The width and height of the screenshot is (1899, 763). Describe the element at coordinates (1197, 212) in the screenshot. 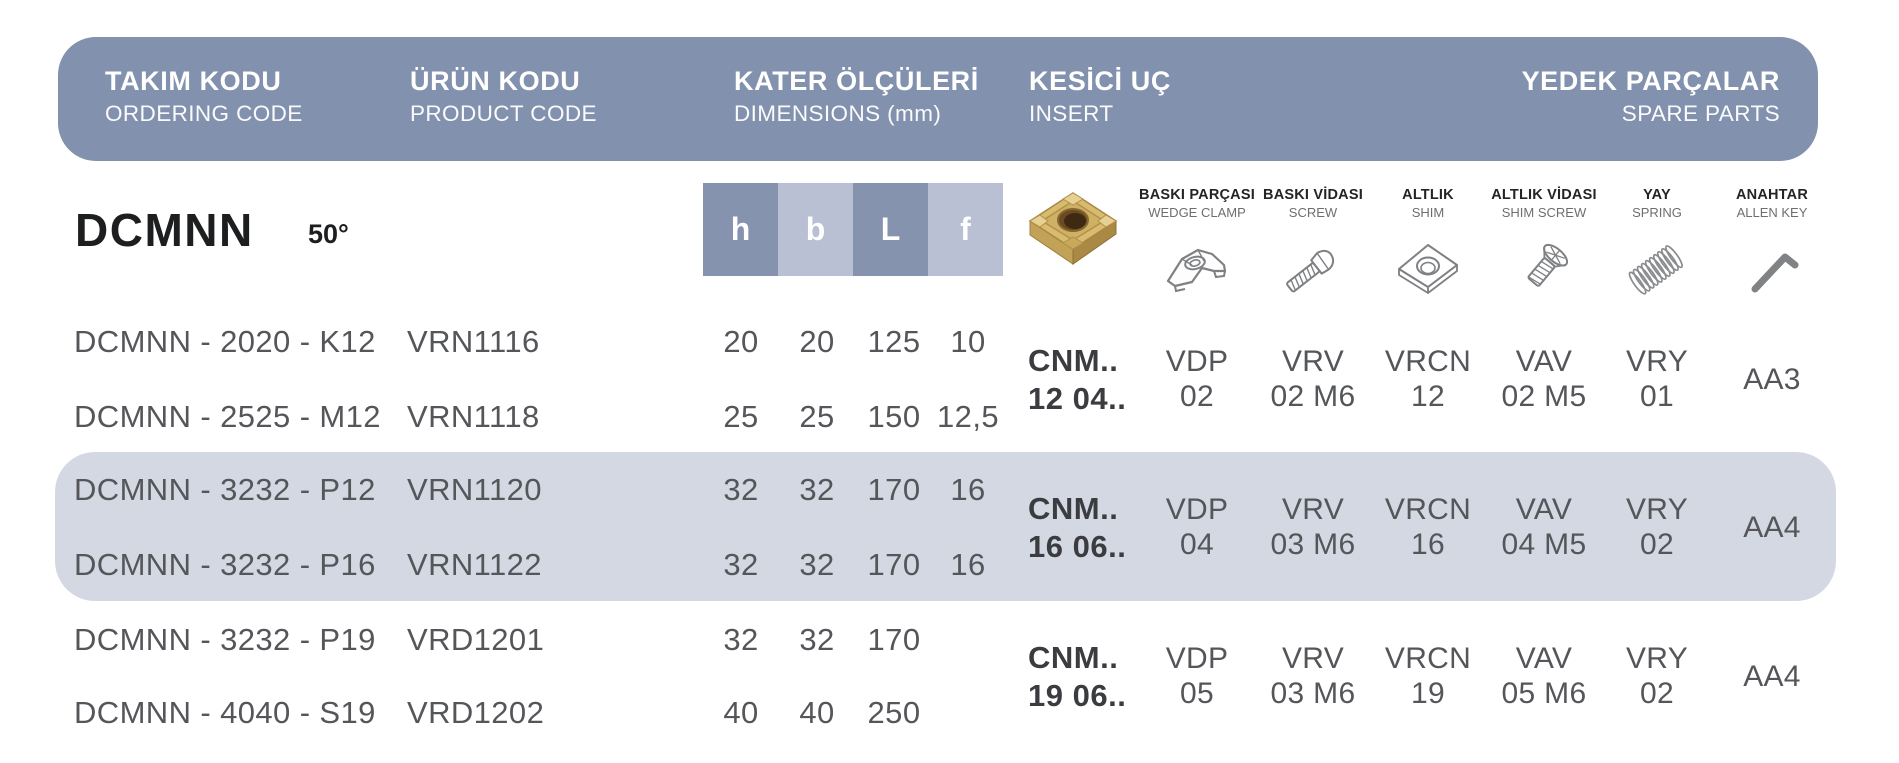

I see `spare-col-subtitle: WEDGE CLAMP` at that location.